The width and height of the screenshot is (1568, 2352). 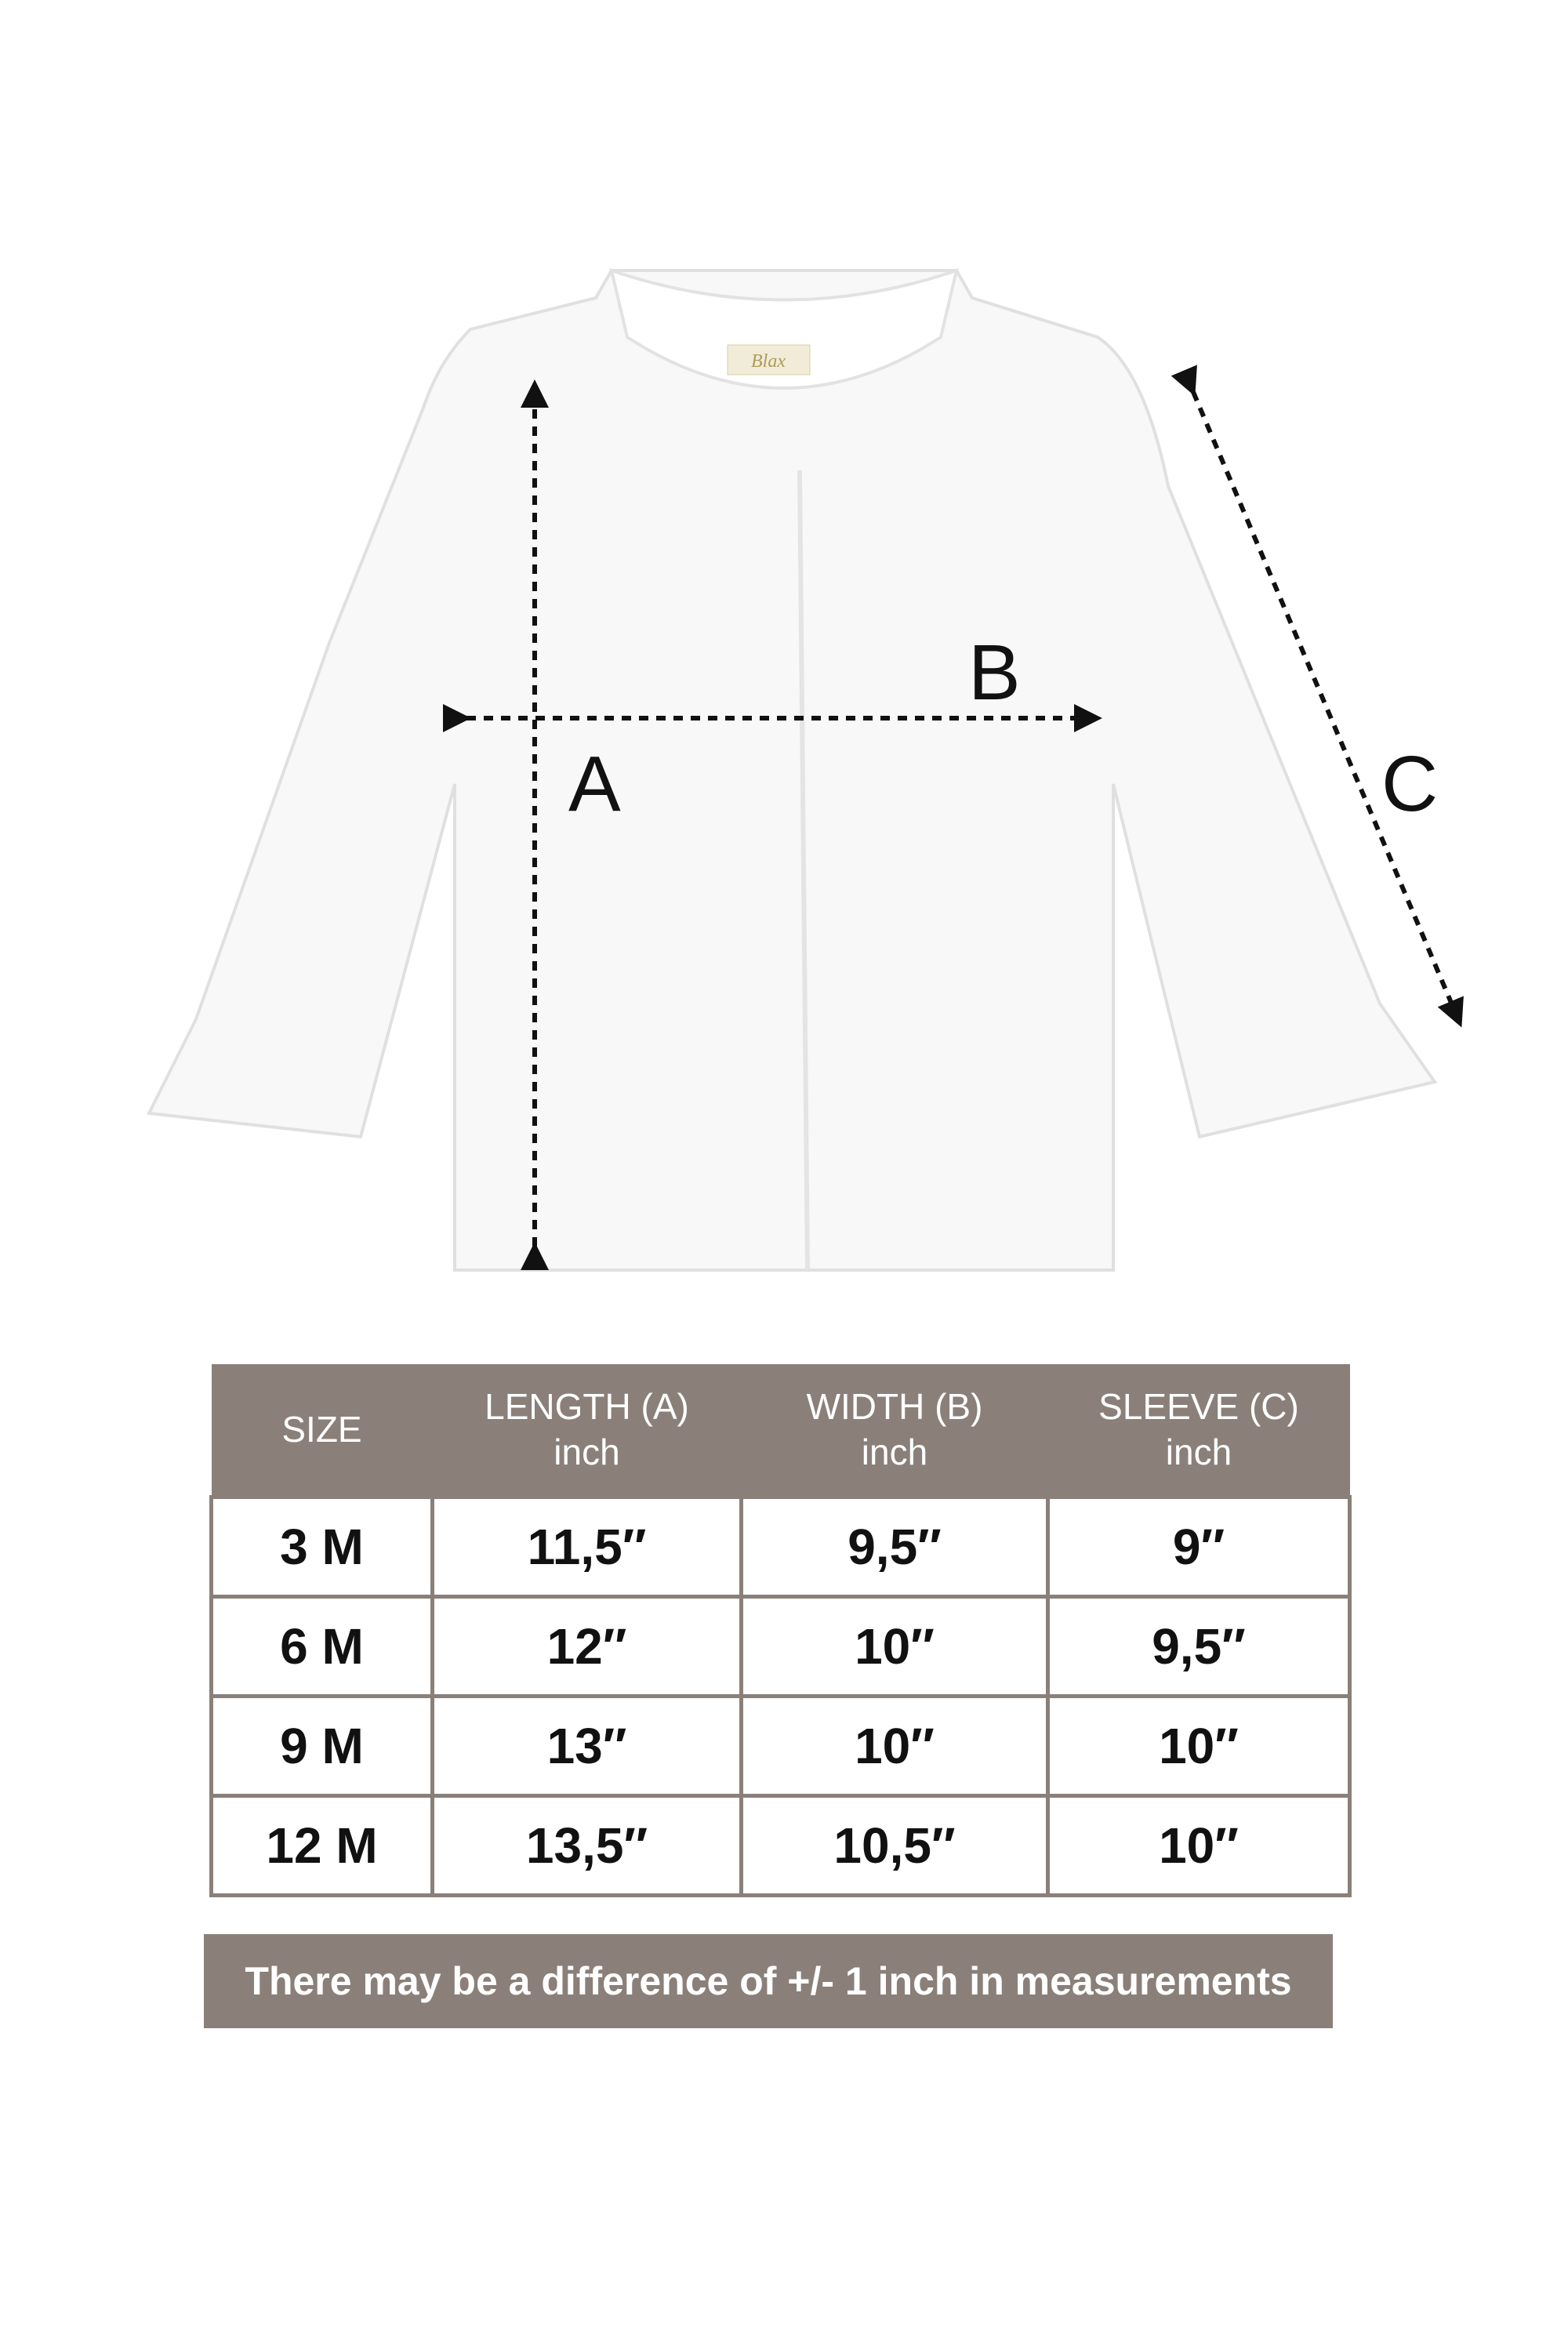 I want to click on table-row: 6 M 12″ 10″ 9,5″, so click(x=780, y=1646).